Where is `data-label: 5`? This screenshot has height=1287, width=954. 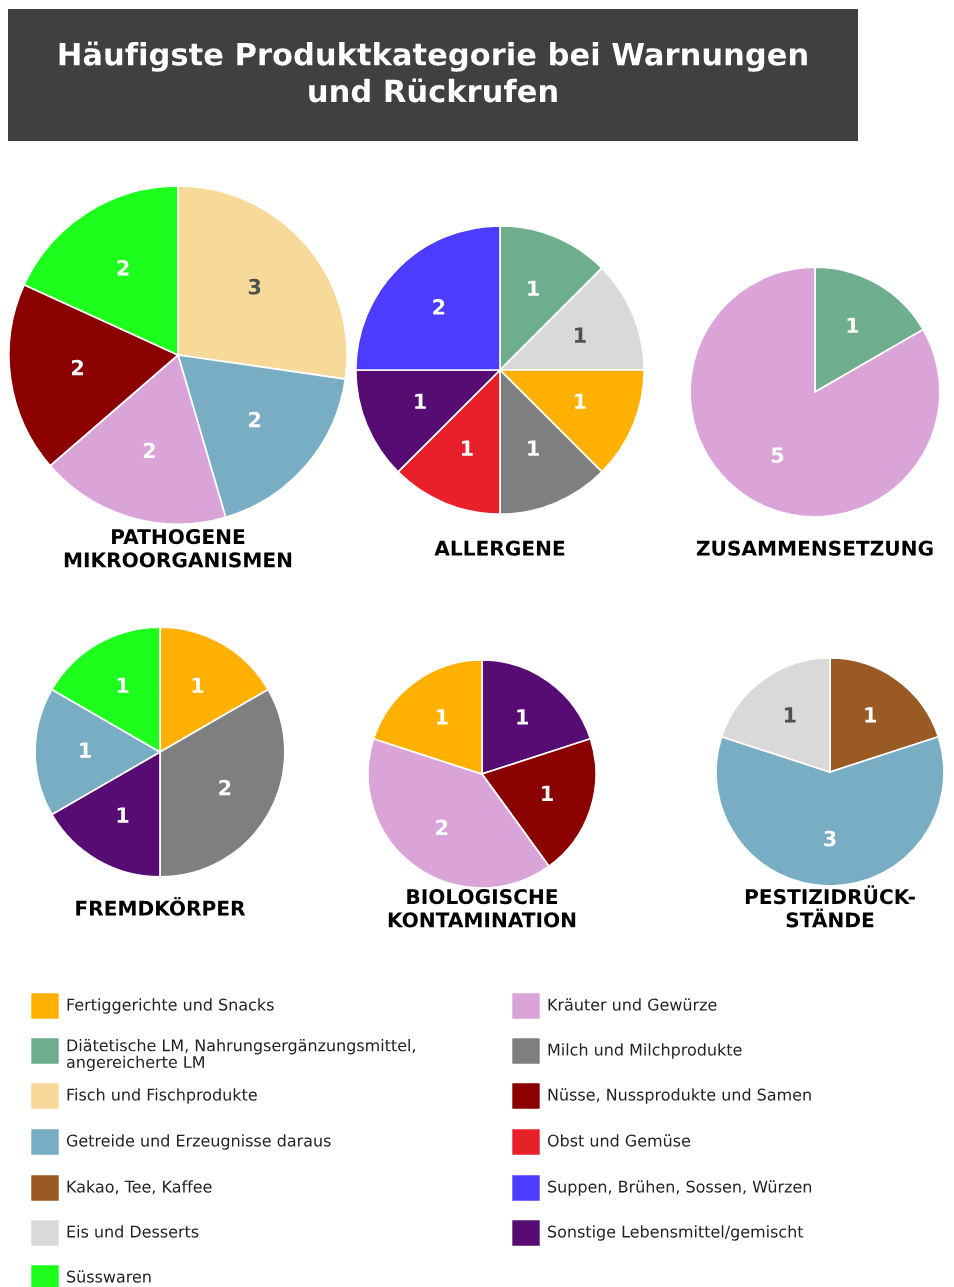
data-label: 5 is located at coordinates (777, 455).